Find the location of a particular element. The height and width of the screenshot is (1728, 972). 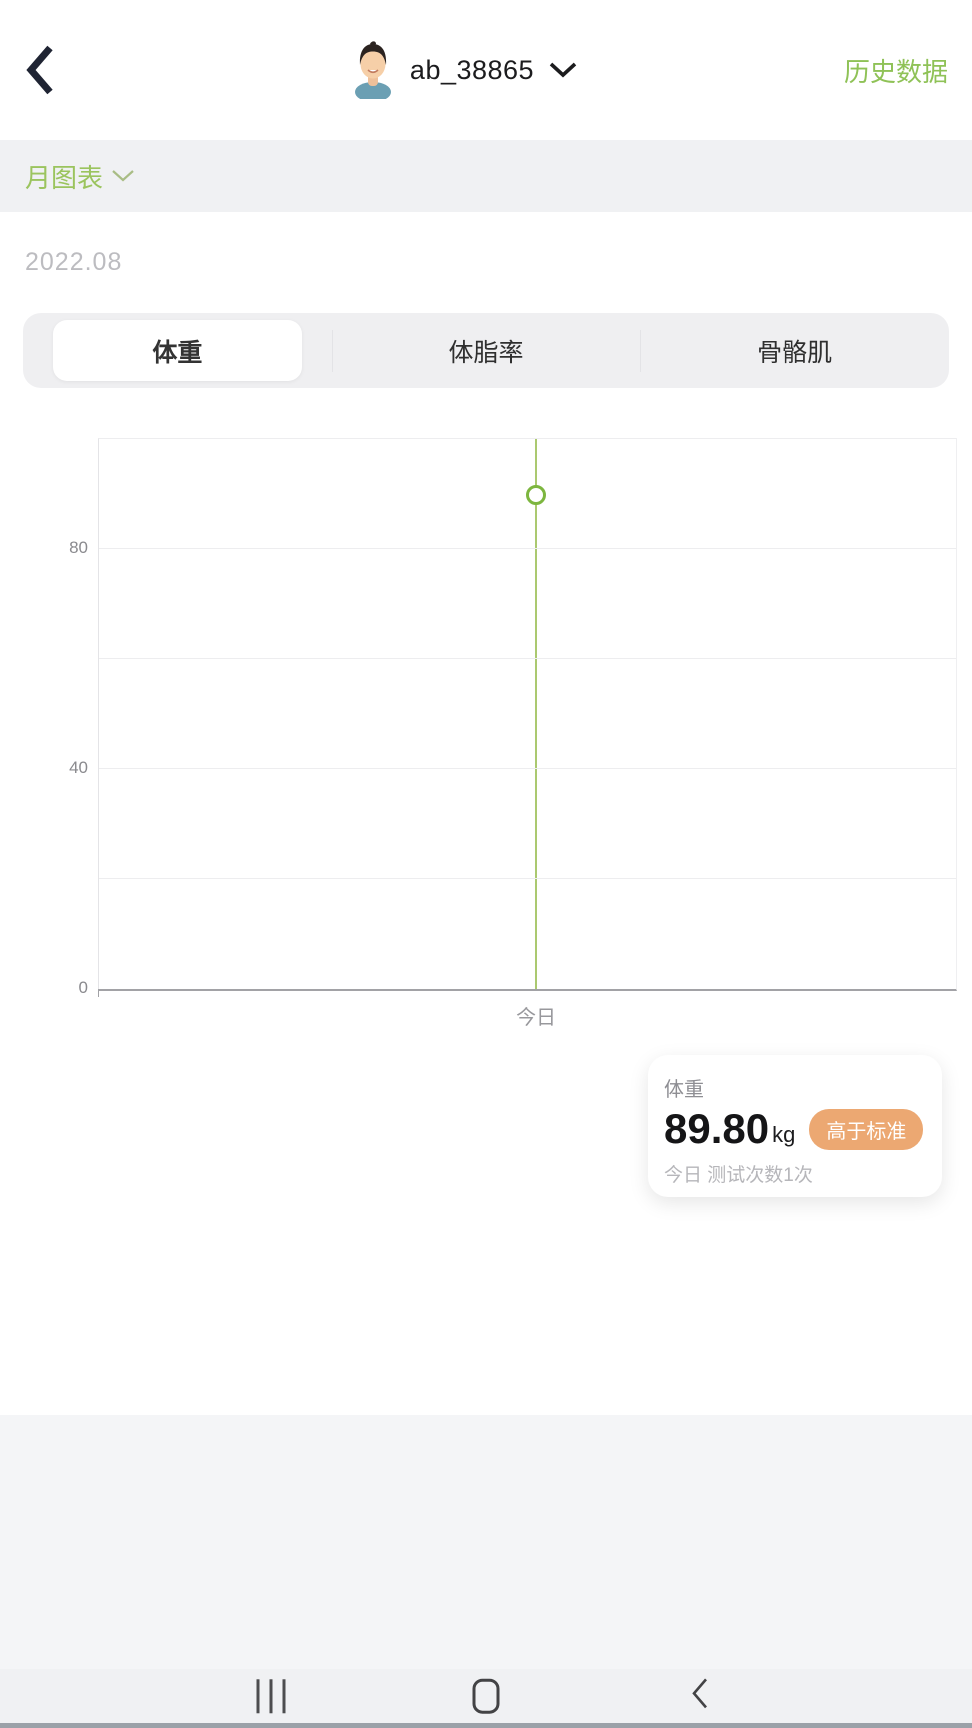

avatar is located at coordinates (372, 70).